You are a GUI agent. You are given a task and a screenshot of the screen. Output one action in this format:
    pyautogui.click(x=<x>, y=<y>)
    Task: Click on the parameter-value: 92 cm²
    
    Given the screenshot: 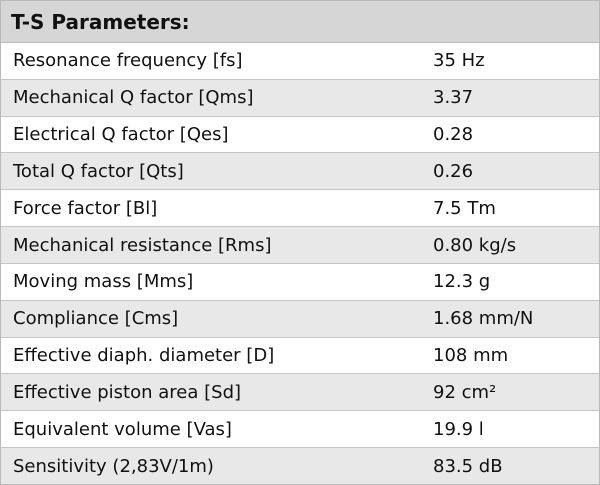 What is the action you would take?
    pyautogui.click(x=465, y=392)
    